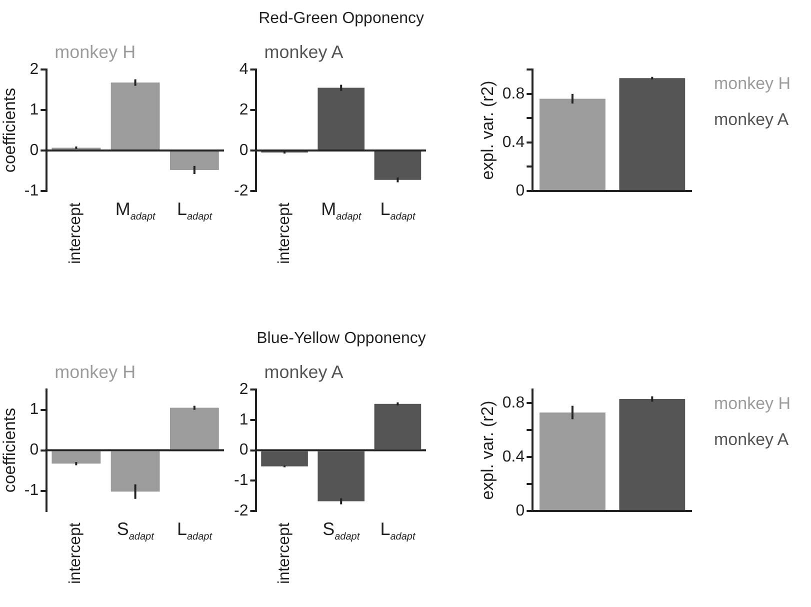  I want to click on chart-title: Red-Green Opponency, so click(341, 19).